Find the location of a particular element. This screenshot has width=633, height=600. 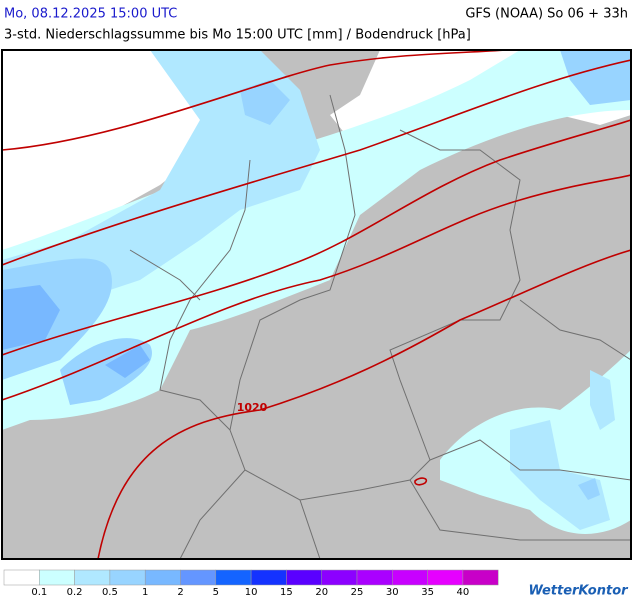

isobar-label: 1020 is located at coordinates (252, 407).